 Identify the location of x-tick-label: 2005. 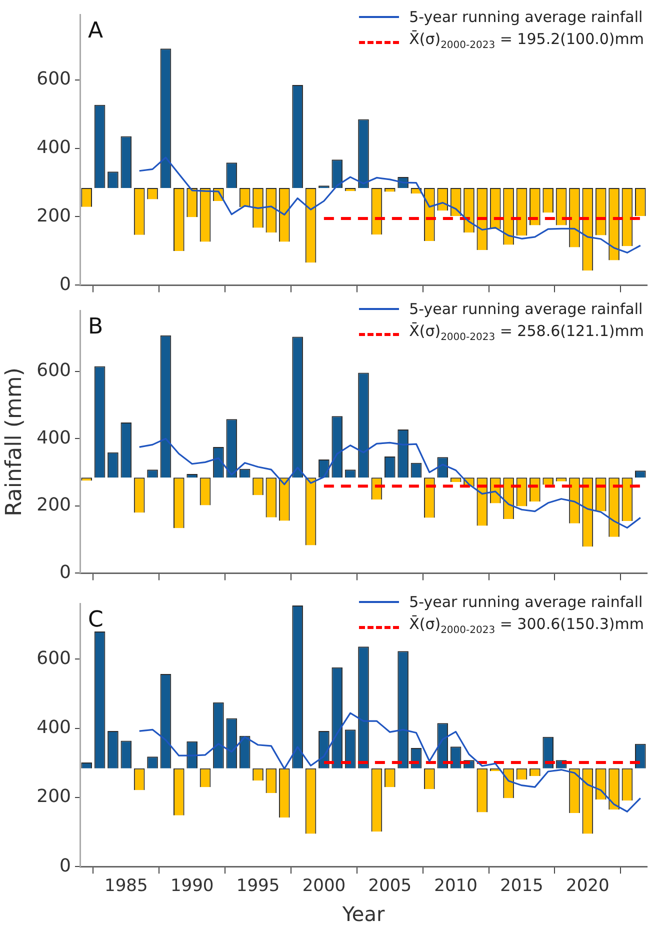
(390, 886).